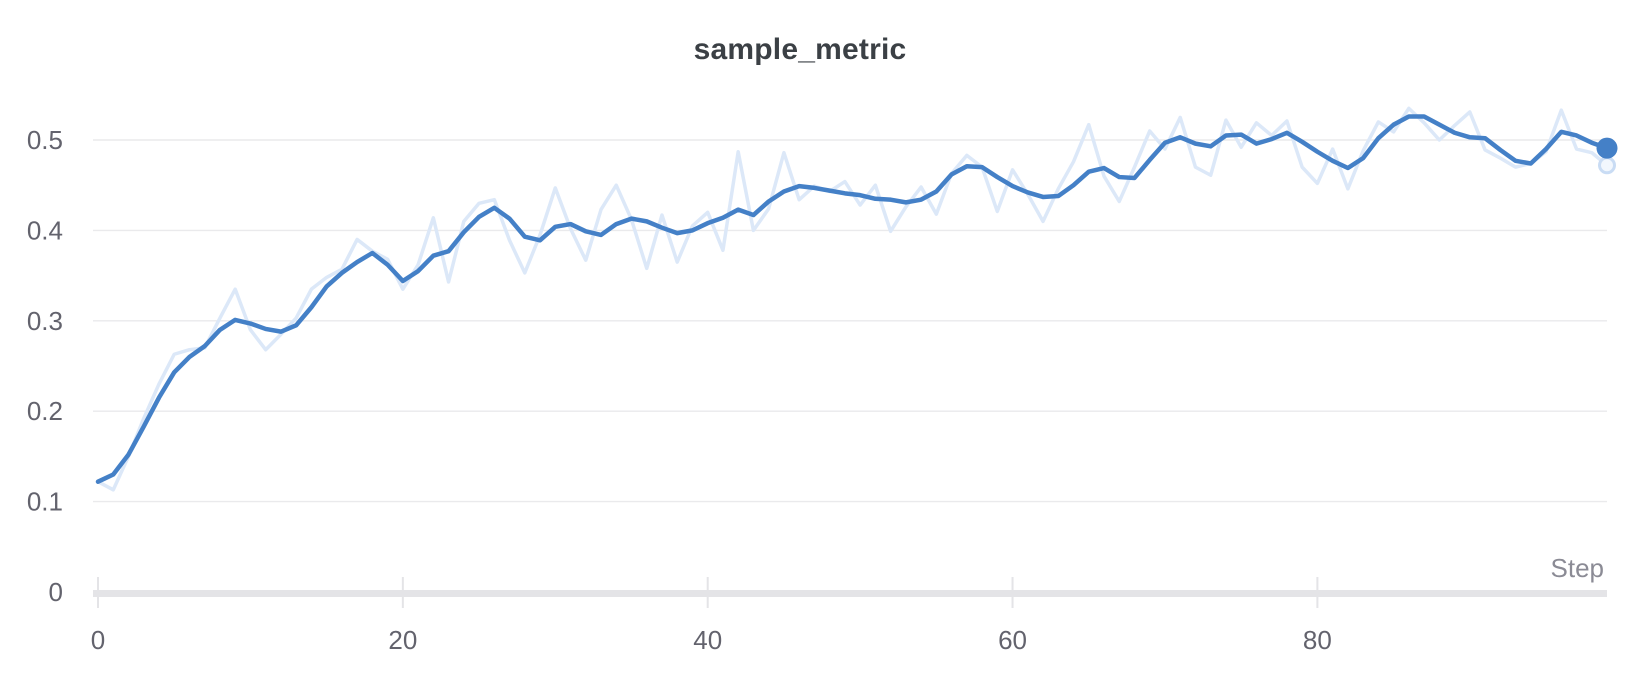 This screenshot has height=674, width=1642. What do you see at coordinates (1607, 148) in the screenshot?
I see `smoothed-series-end-marker` at bounding box center [1607, 148].